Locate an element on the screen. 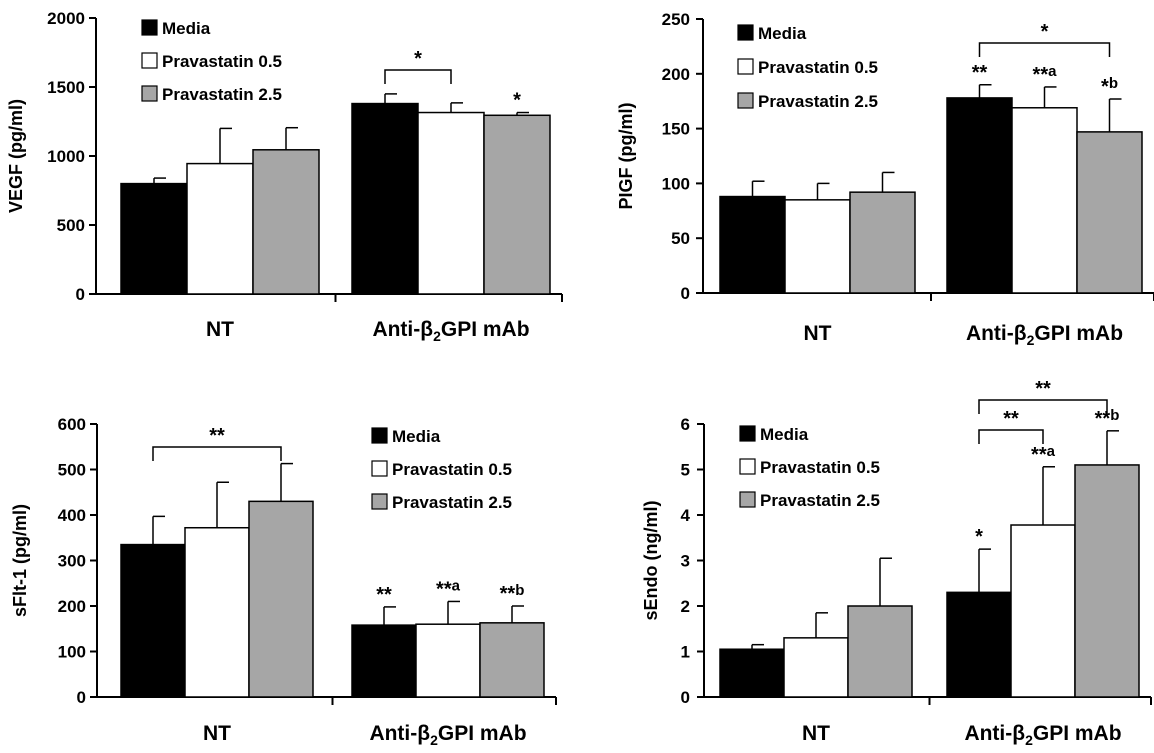 This screenshot has height=753, width=1154. y-tick-label: 4 is located at coordinates (686, 515).